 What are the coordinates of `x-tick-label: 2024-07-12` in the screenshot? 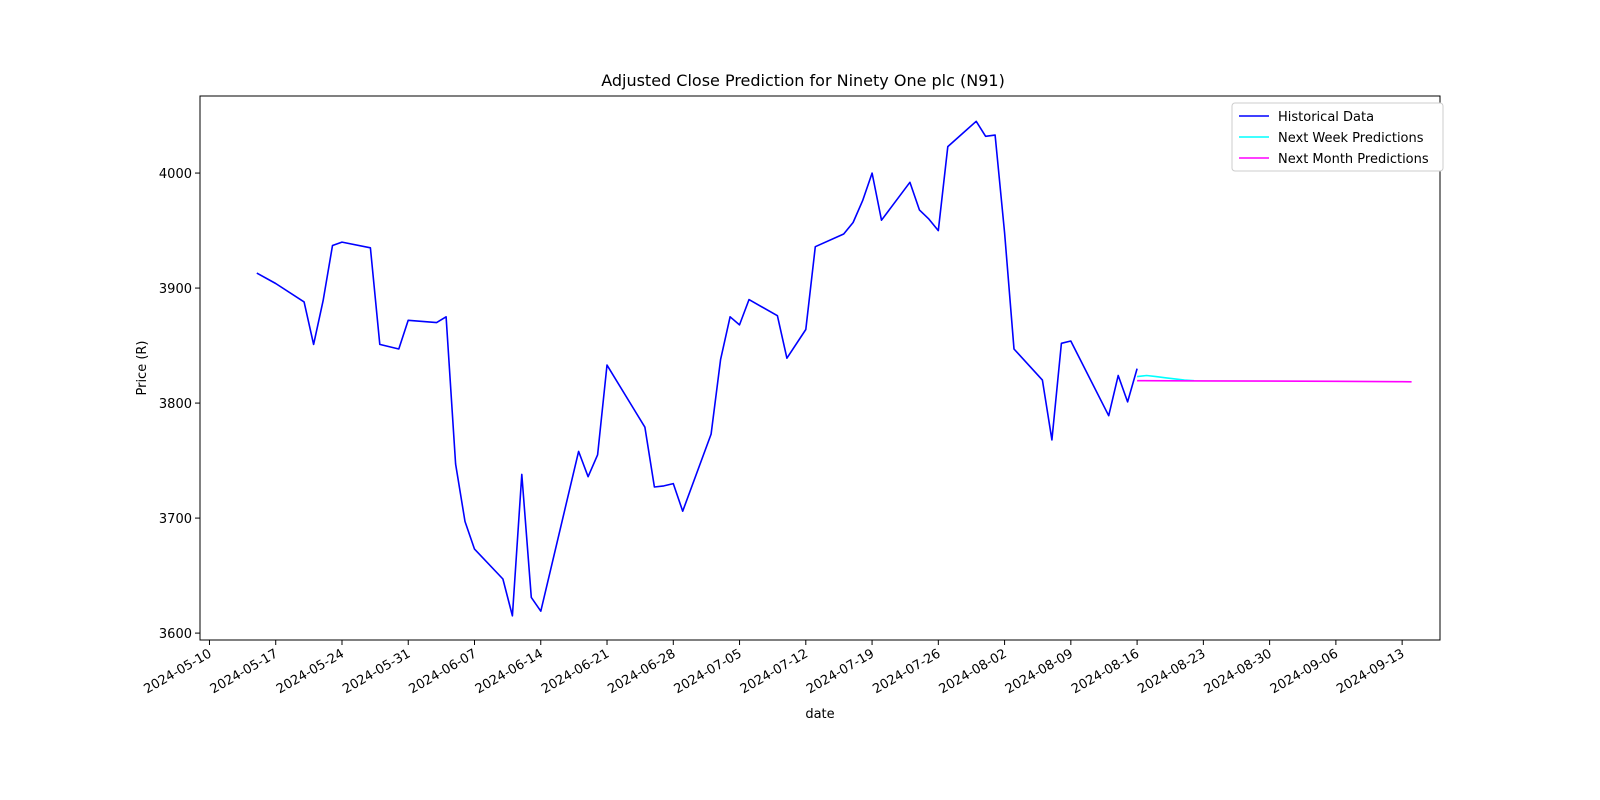 It's located at (774, 671).